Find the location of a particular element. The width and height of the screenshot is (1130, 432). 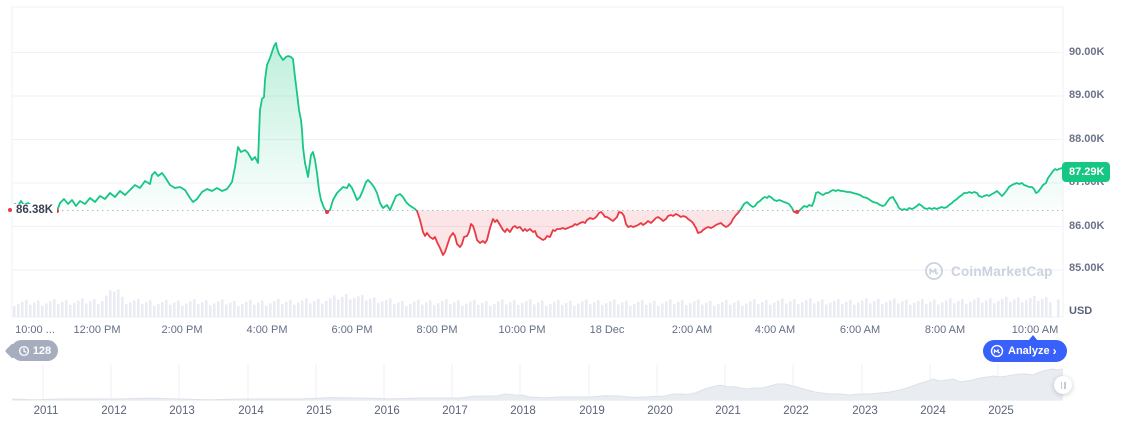

year-label: 2020 is located at coordinates (660, 411).